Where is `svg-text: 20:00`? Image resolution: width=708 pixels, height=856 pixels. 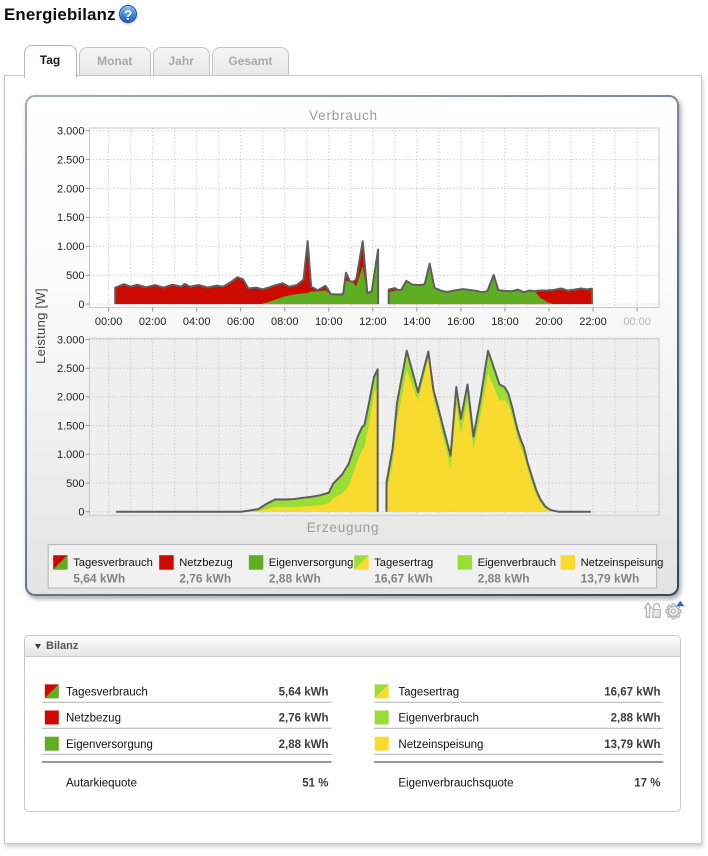 svg-text: 20:00 is located at coordinates (549, 322).